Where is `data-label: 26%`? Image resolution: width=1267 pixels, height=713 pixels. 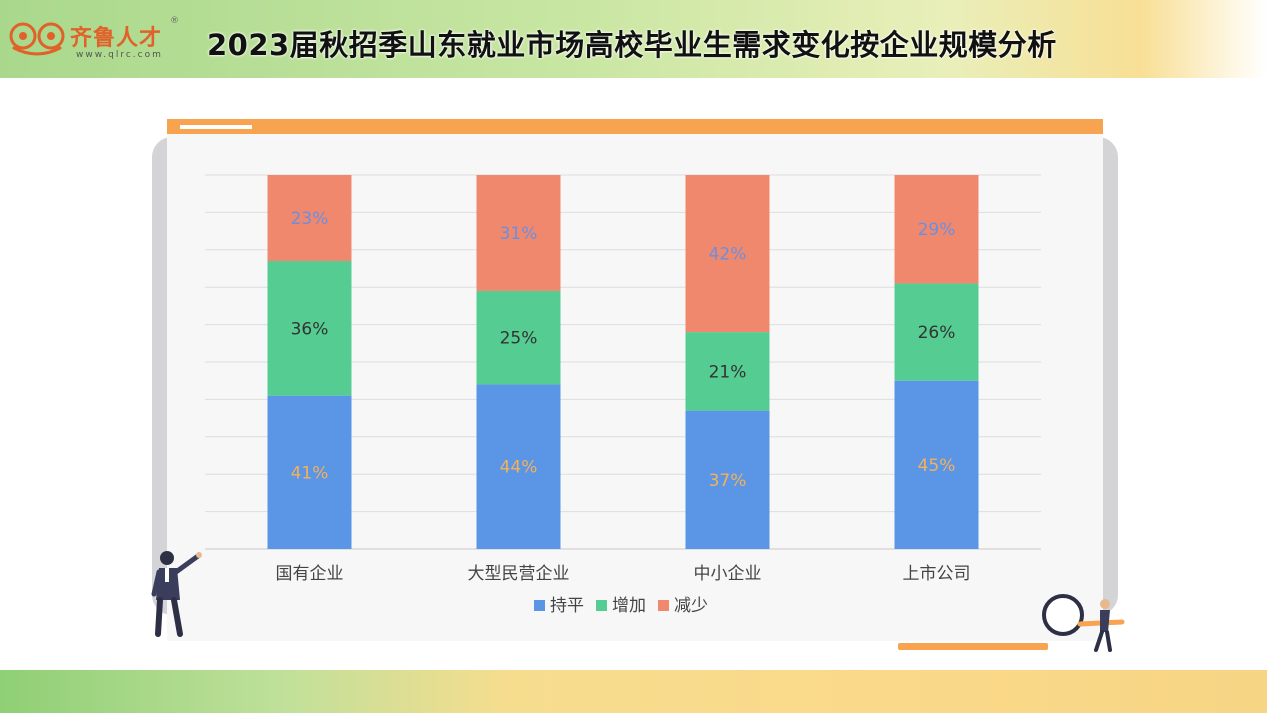
data-label: 26% is located at coordinates (937, 333).